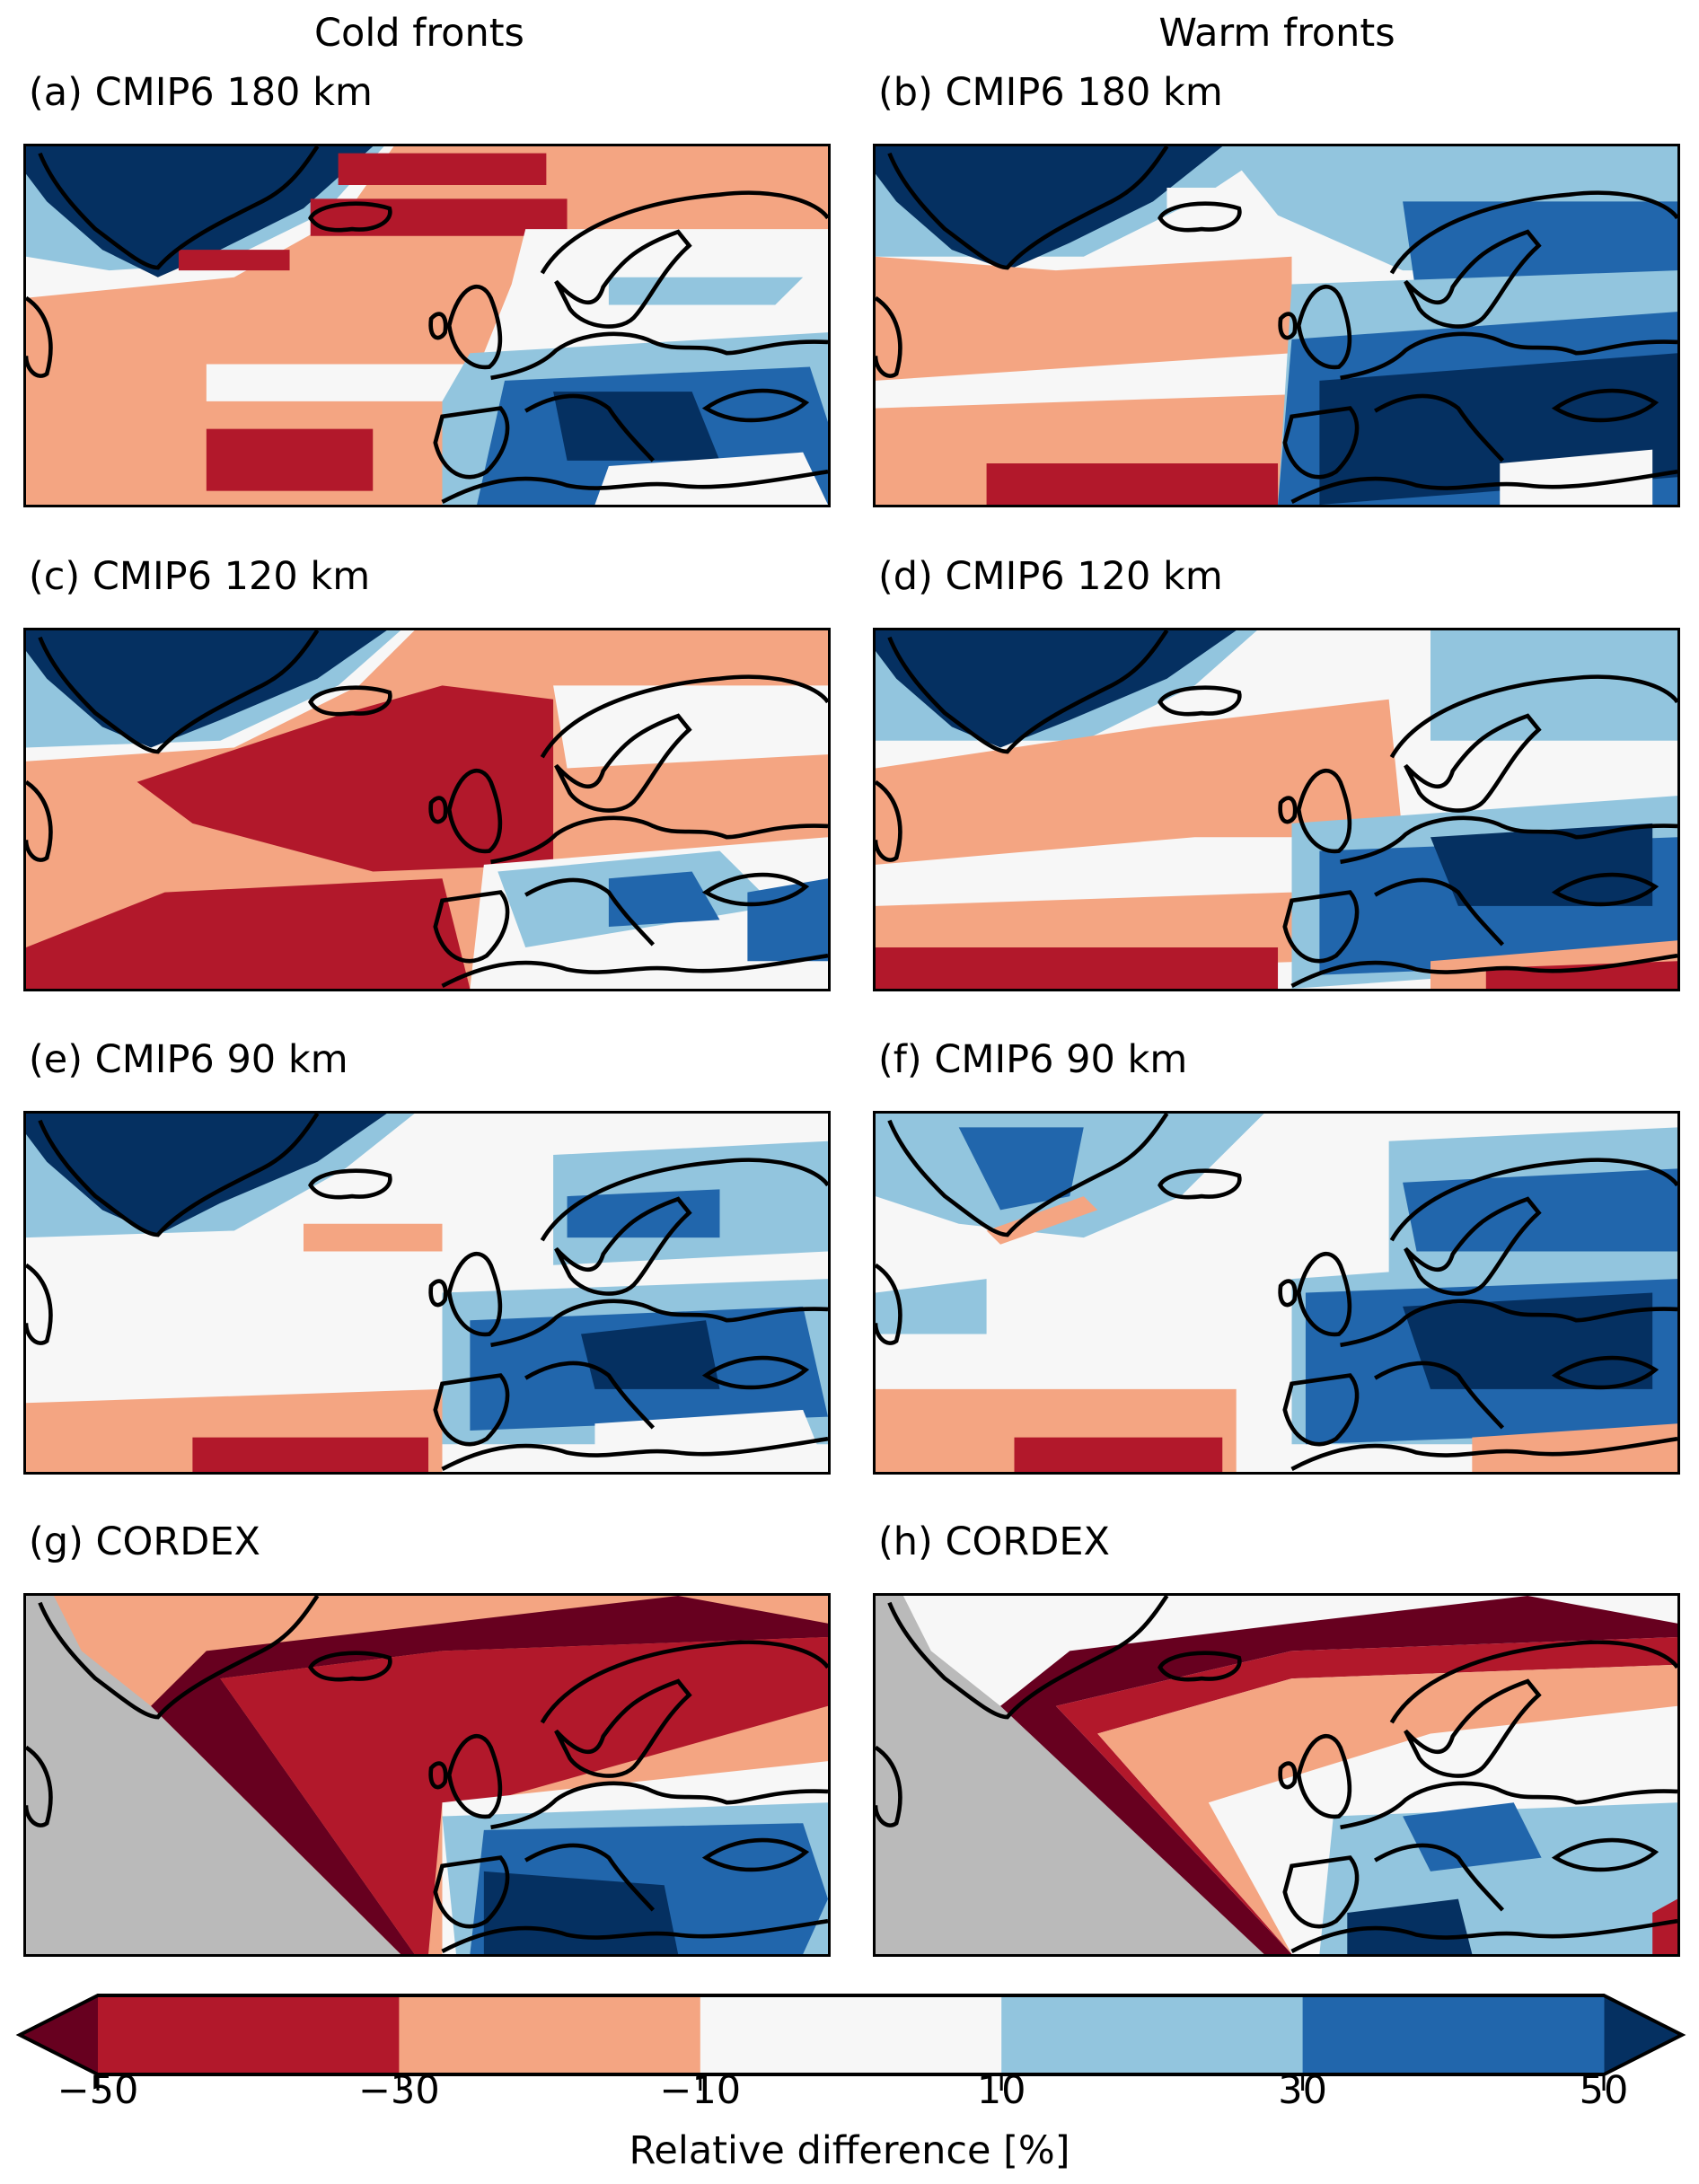 This screenshot has height=2184, width=1699. I want to click on colorbar, so click(850, 2042).